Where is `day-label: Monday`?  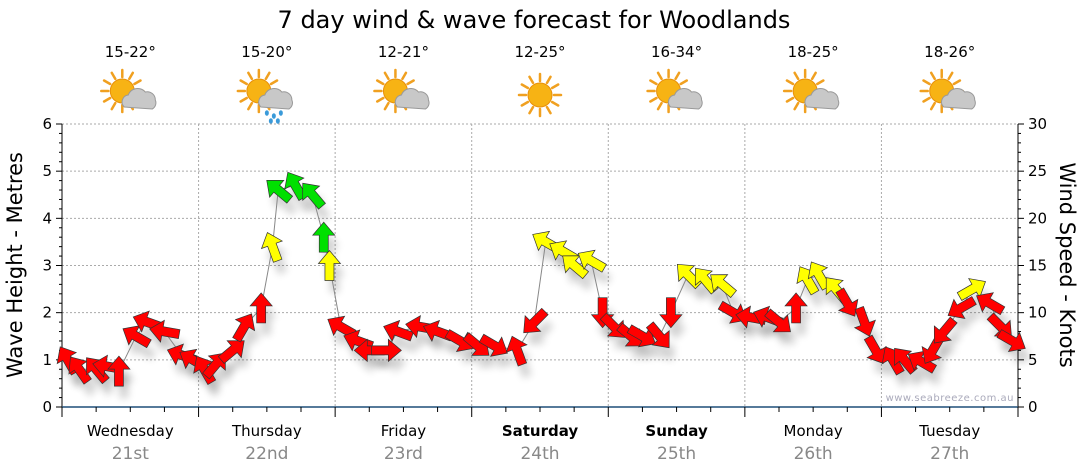
day-label: Monday is located at coordinates (813, 431).